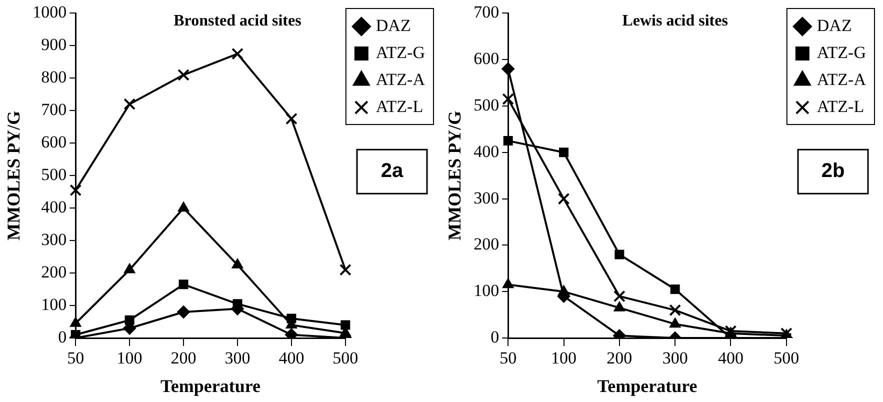  I want to click on y-tick-label: 900, so click(54, 44).